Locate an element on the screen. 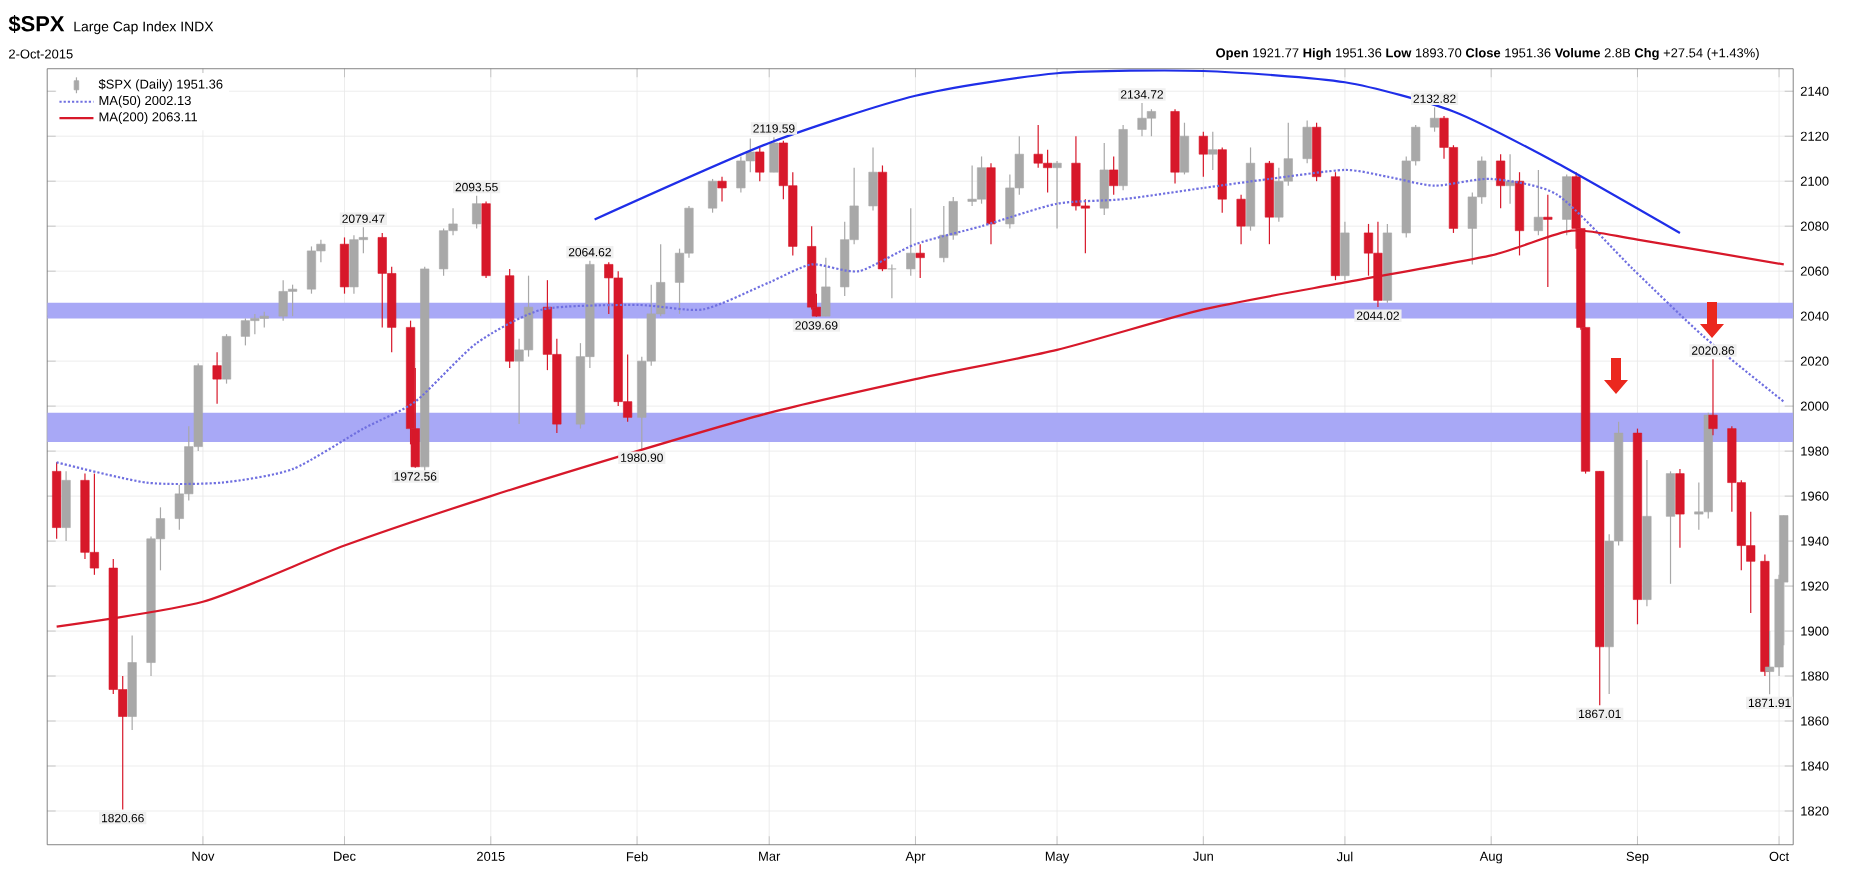  chart-title: $SPX is located at coordinates (36, 24).